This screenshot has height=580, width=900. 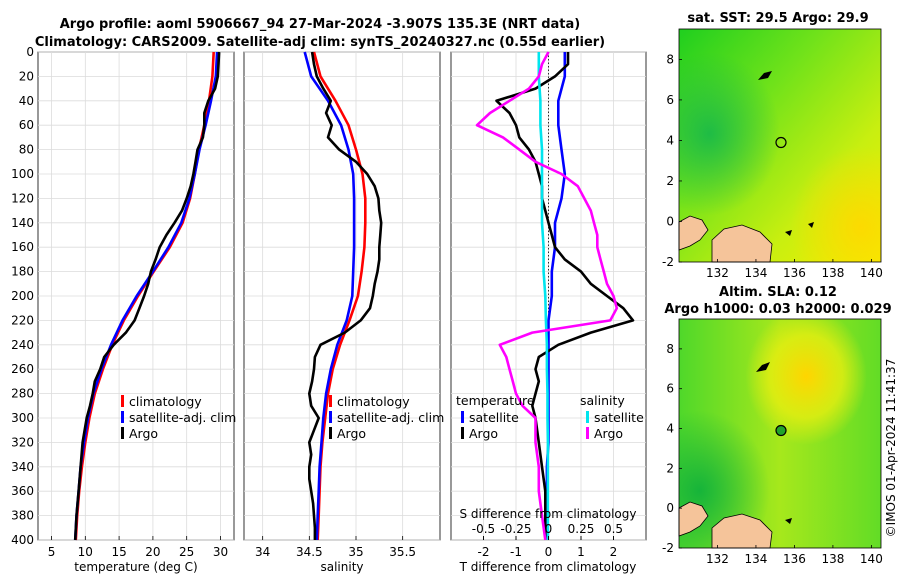 What do you see at coordinates (735, 455) in the screenshot?
I see `sla-map-land` at bounding box center [735, 455].